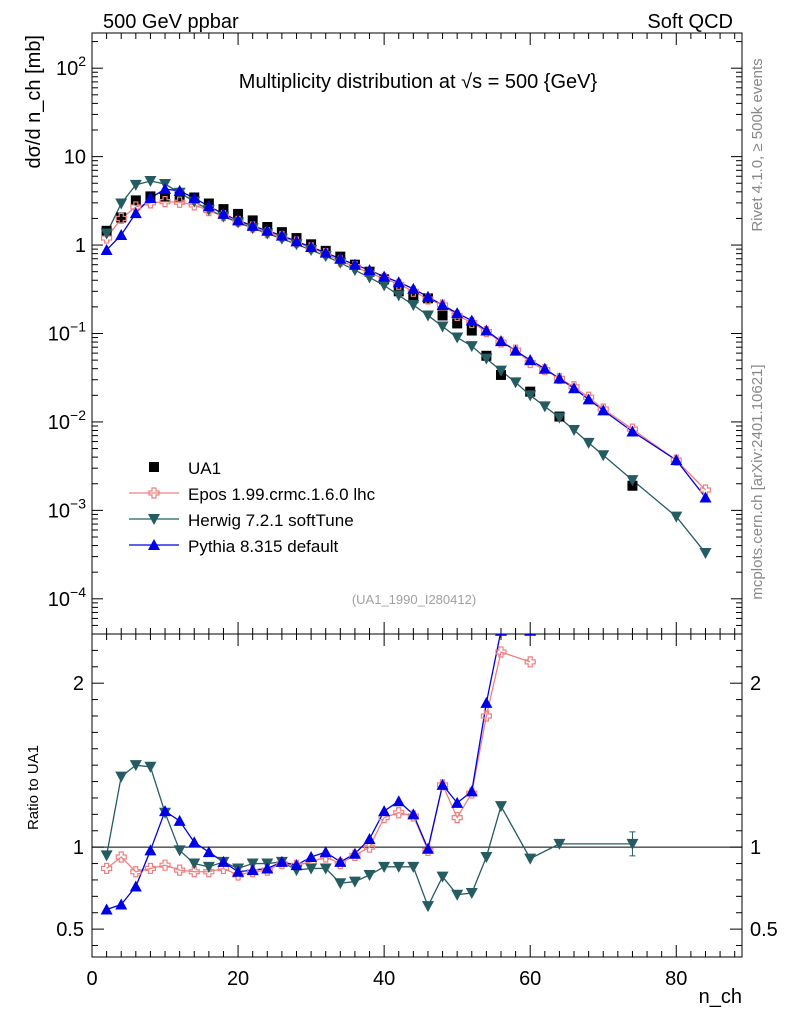 The height and width of the screenshot is (1024, 786). What do you see at coordinates (34, 102) in the screenshot?
I see `y-axis-label: dσ/d n_ch [mb]` at bounding box center [34, 102].